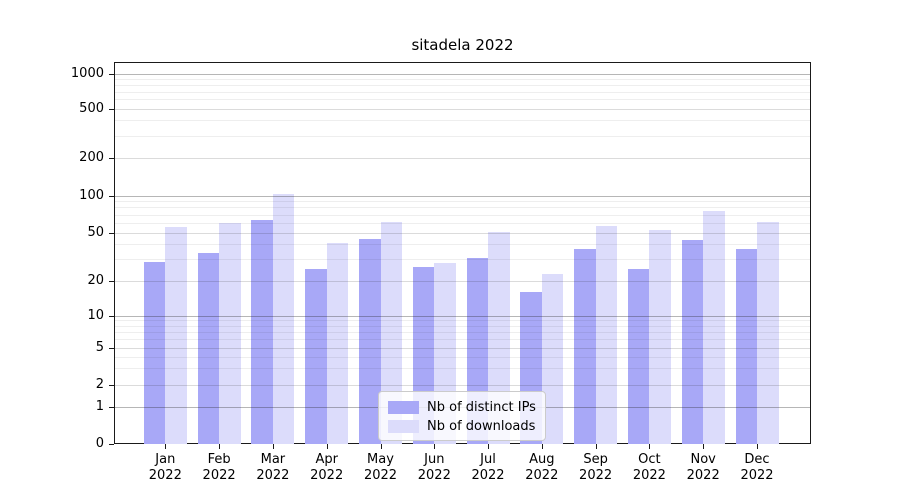 Image resolution: width=900 pixels, height=500 pixels. I want to click on legend-label: Nb of downloads, so click(481, 426).